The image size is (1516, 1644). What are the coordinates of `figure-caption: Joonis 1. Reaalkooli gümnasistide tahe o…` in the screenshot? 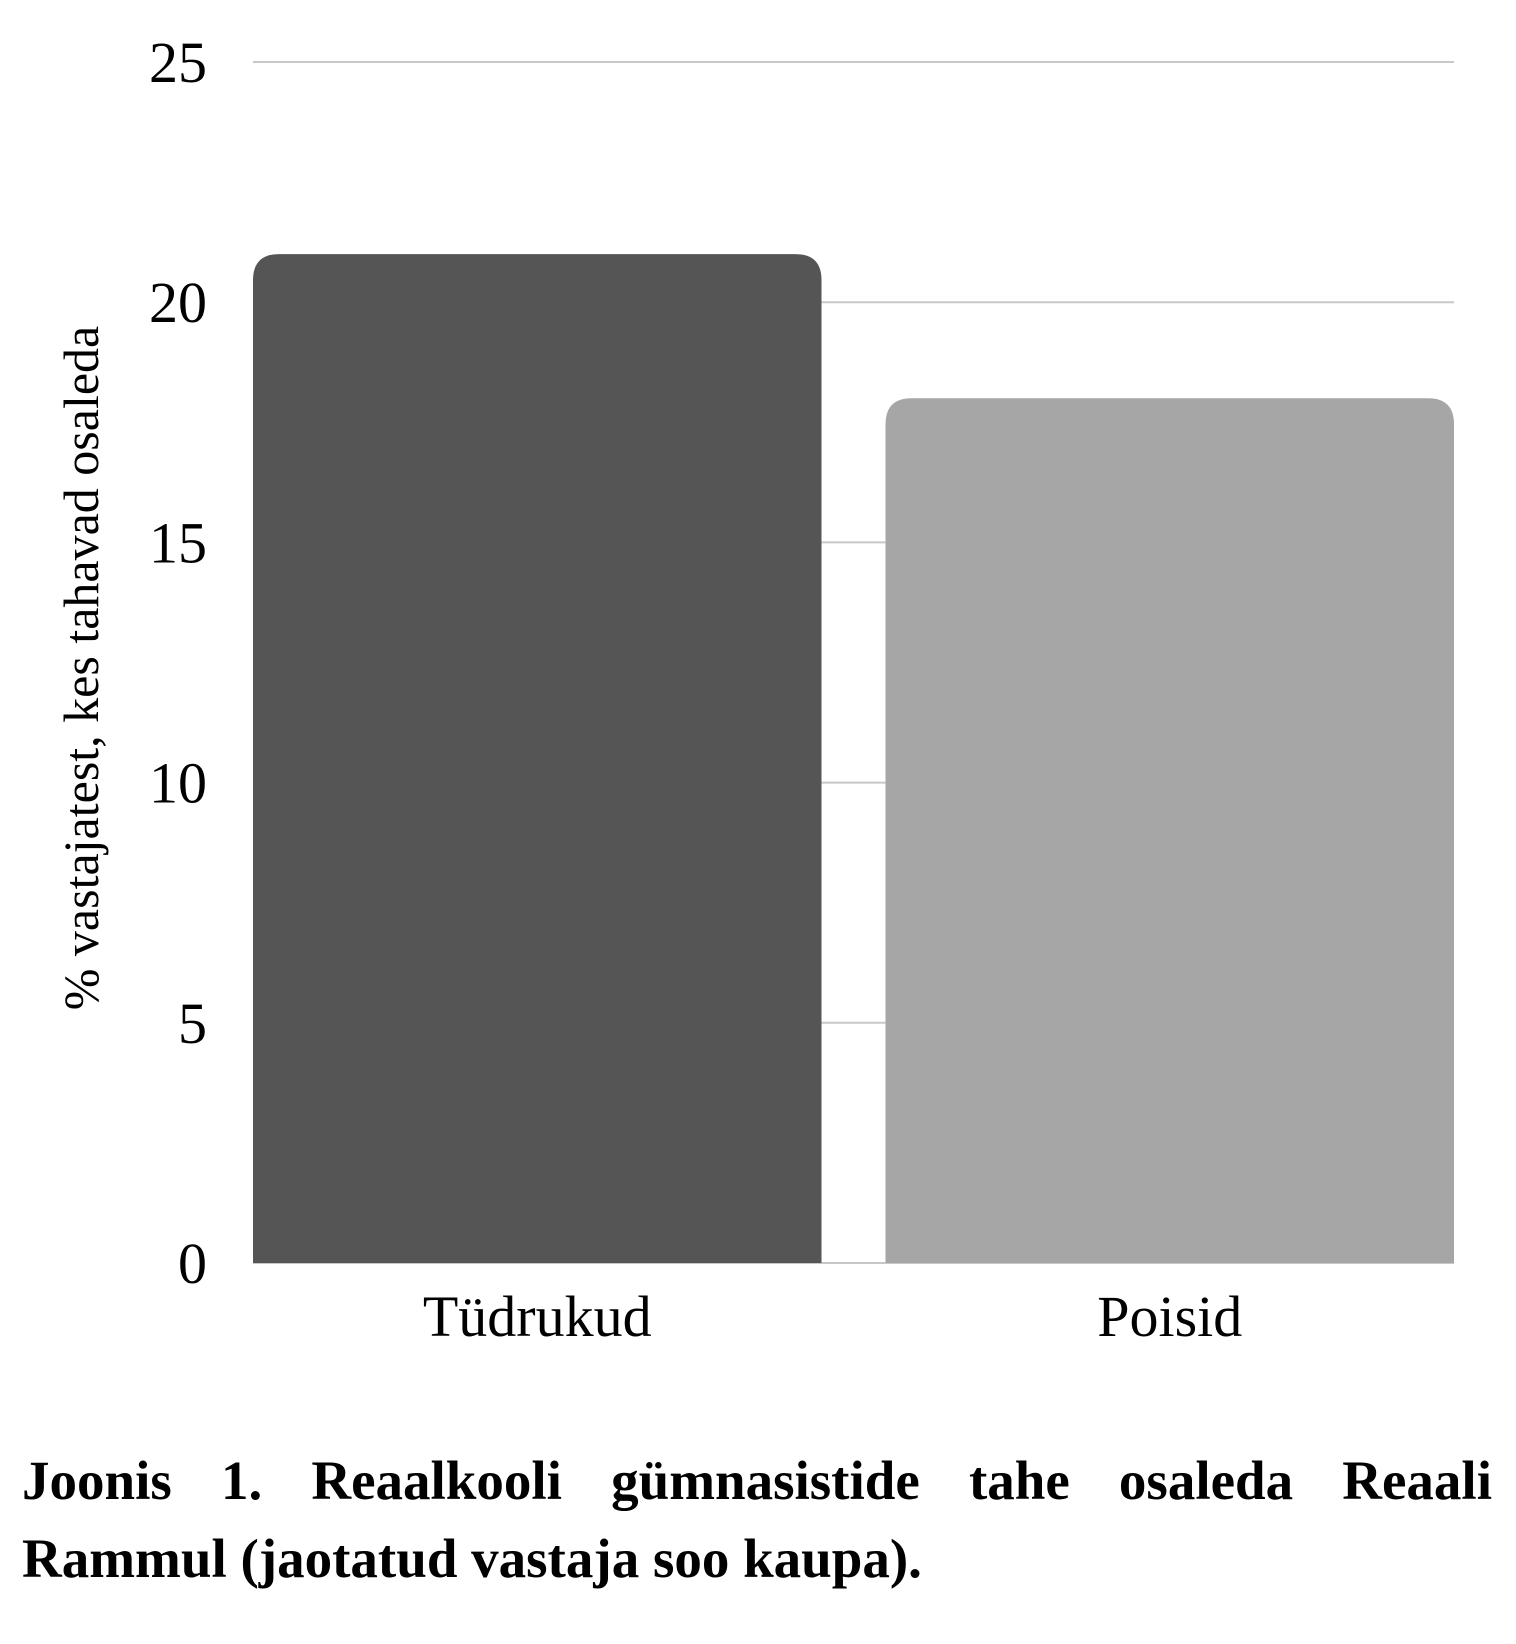 It's located at (757, 1519).